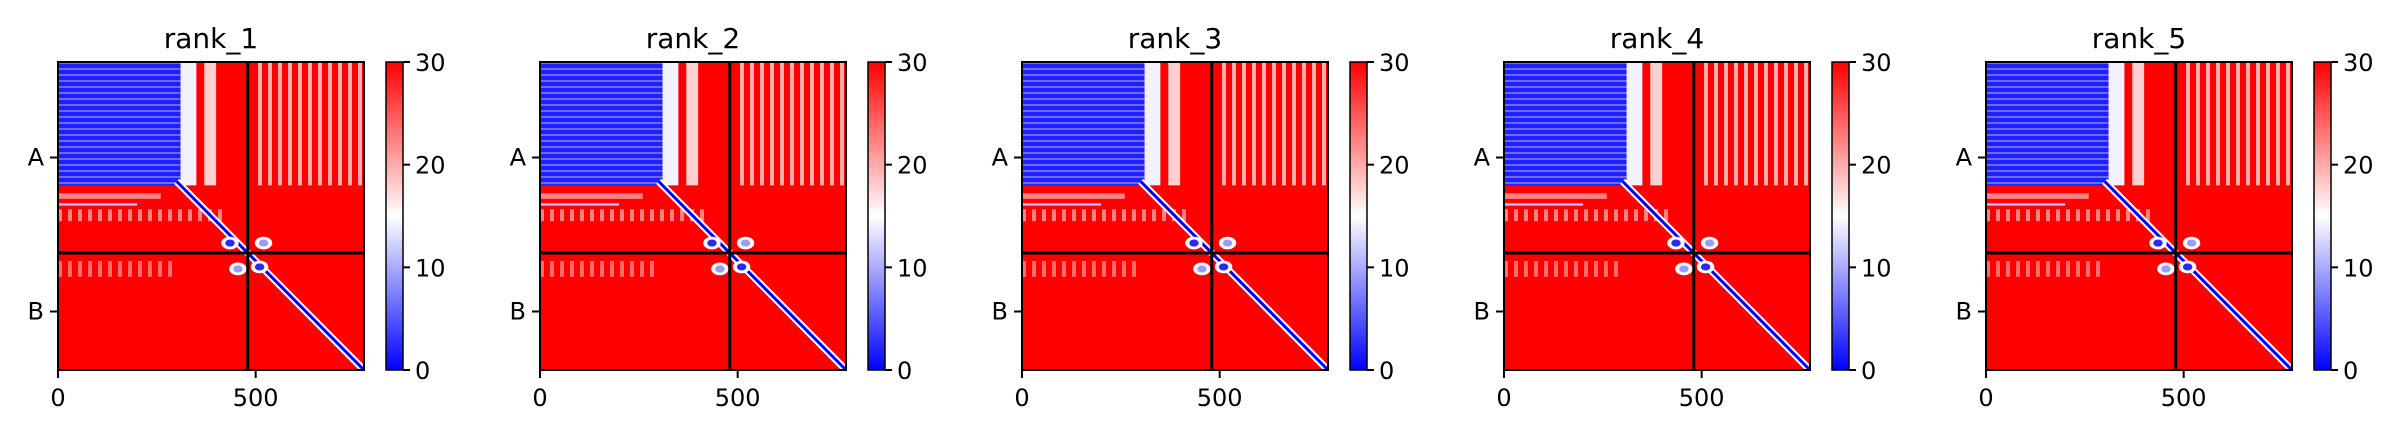  What do you see at coordinates (1657, 38) in the screenshot?
I see `panel-title: rank_4` at bounding box center [1657, 38].